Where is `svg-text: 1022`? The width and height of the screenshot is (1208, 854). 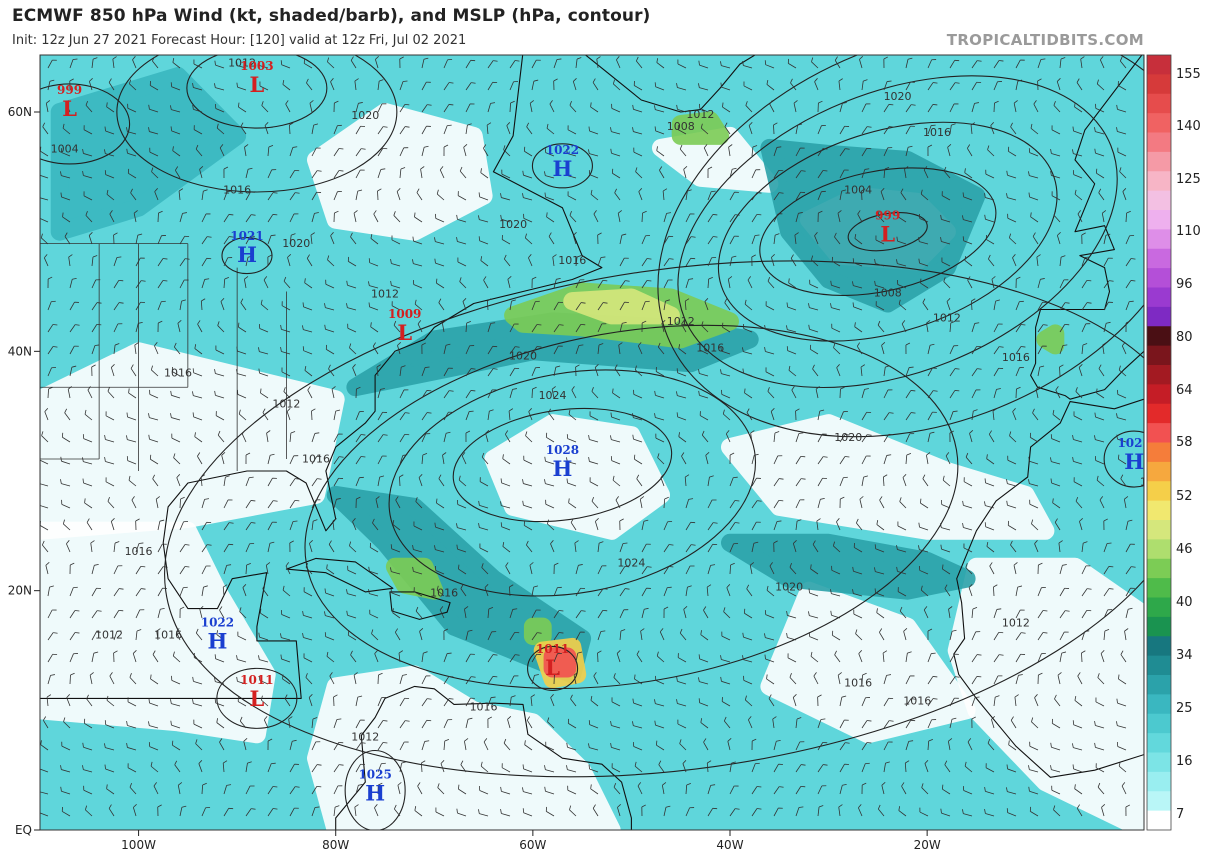
svg-text: 1022 is located at coordinates (217, 623).